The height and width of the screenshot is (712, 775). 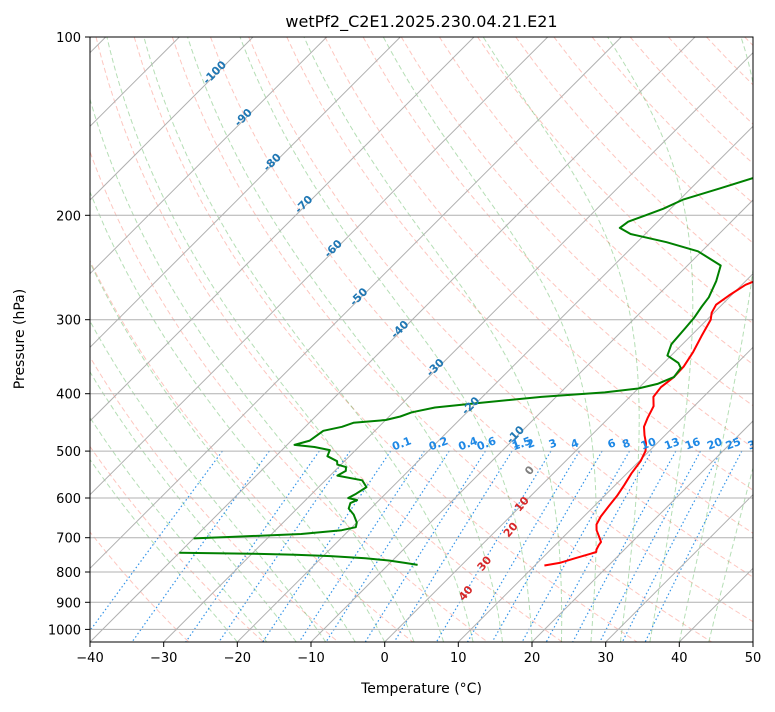 What do you see at coordinates (68, 216) in the screenshot?
I see `y-tick-label: 200` at bounding box center [68, 216].